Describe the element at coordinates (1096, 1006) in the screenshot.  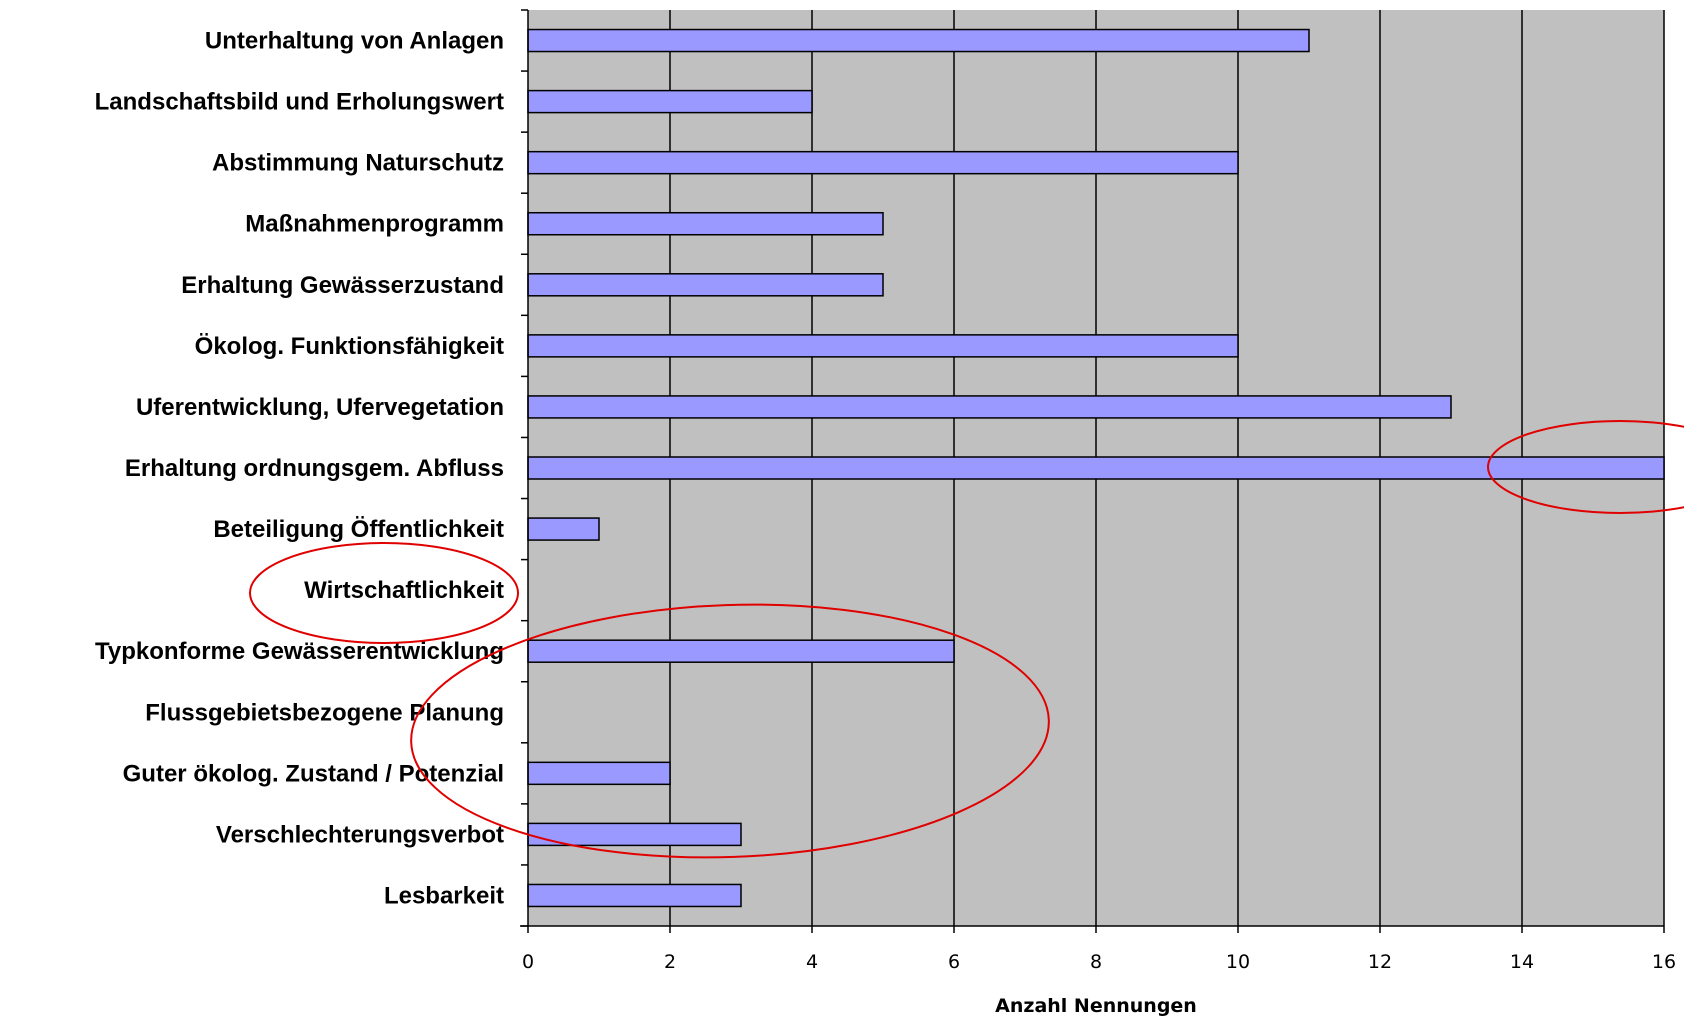
I see `x-axis-title: Anzahl Nennungen` at that location.